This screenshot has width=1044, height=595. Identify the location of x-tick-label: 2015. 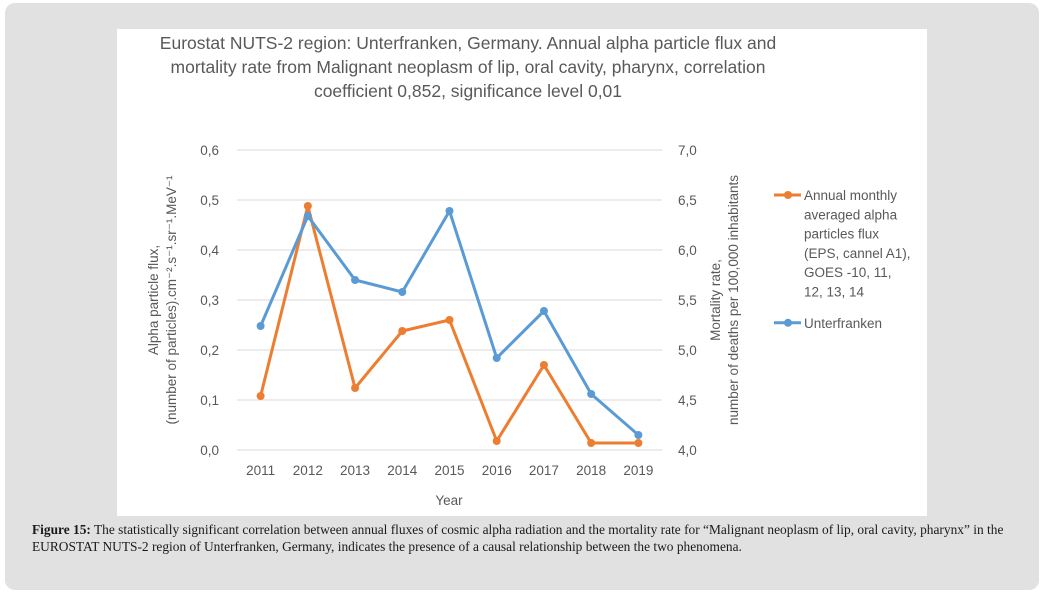
(449, 470).